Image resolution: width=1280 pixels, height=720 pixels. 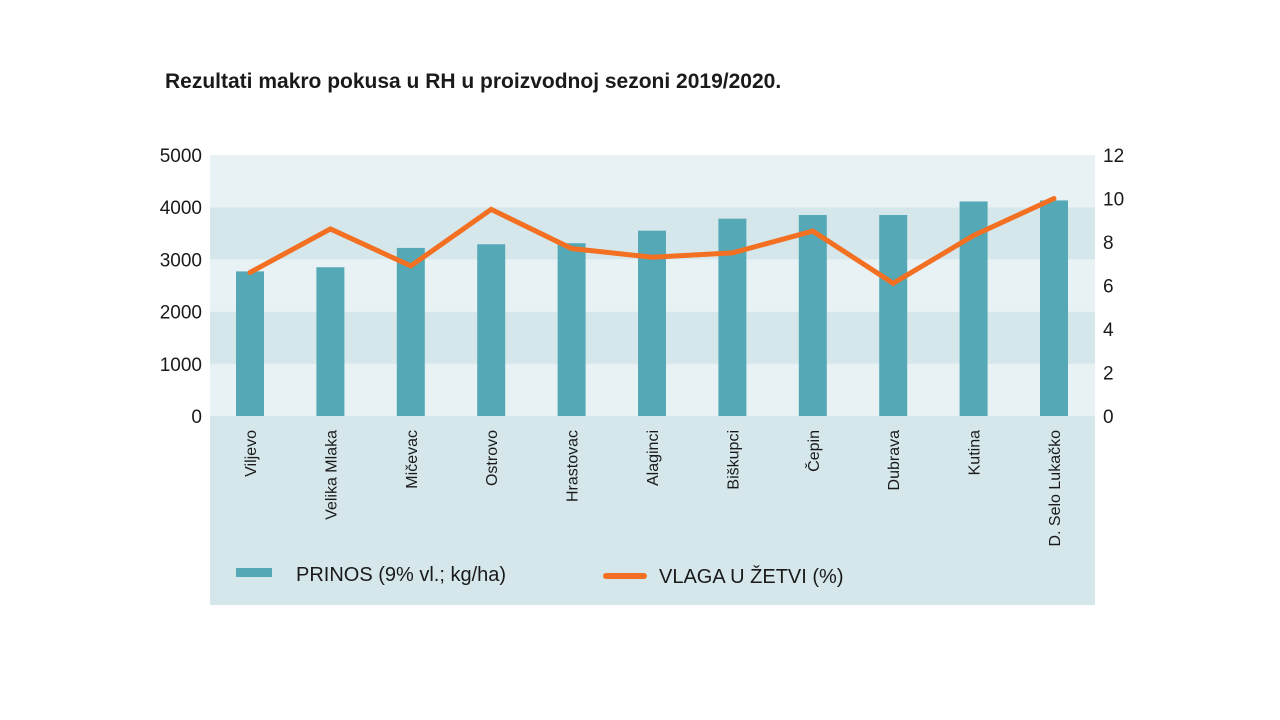 I want to click on left-tick-label: 0, so click(x=196, y=417).